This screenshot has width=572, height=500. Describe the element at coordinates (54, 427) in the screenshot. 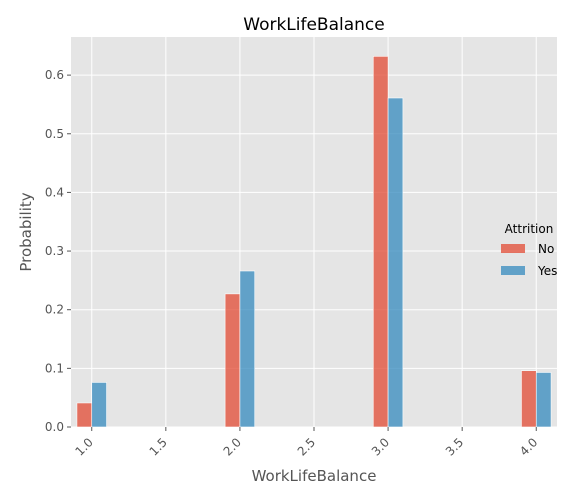

I see `y-tick-label: 0.0` at that location.